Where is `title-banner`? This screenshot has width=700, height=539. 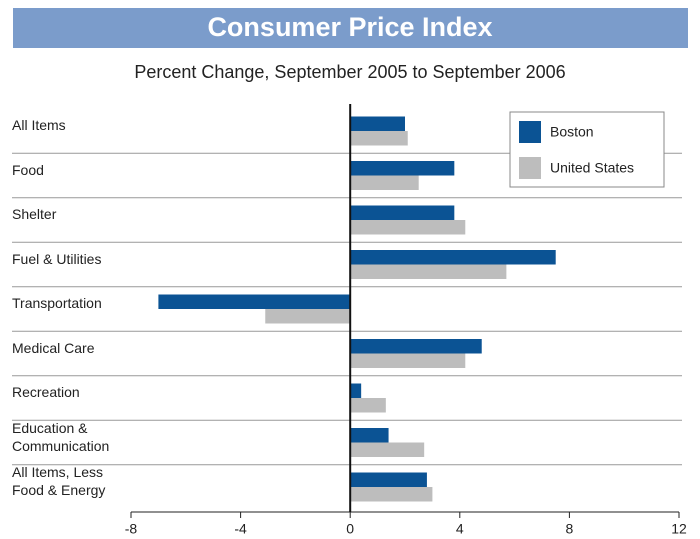
title-banner is located at coordinates (350, 28).